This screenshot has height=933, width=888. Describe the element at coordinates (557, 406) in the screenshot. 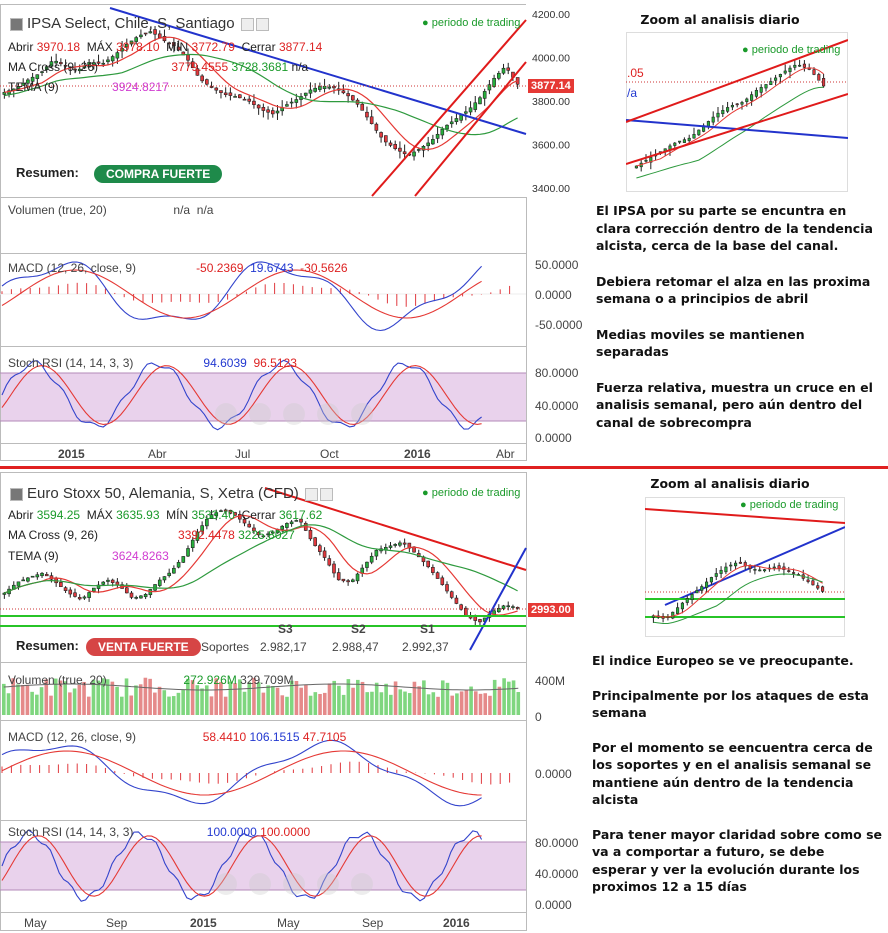

I see `ipsa-stoch-axis-1: 40.0000` at that location.